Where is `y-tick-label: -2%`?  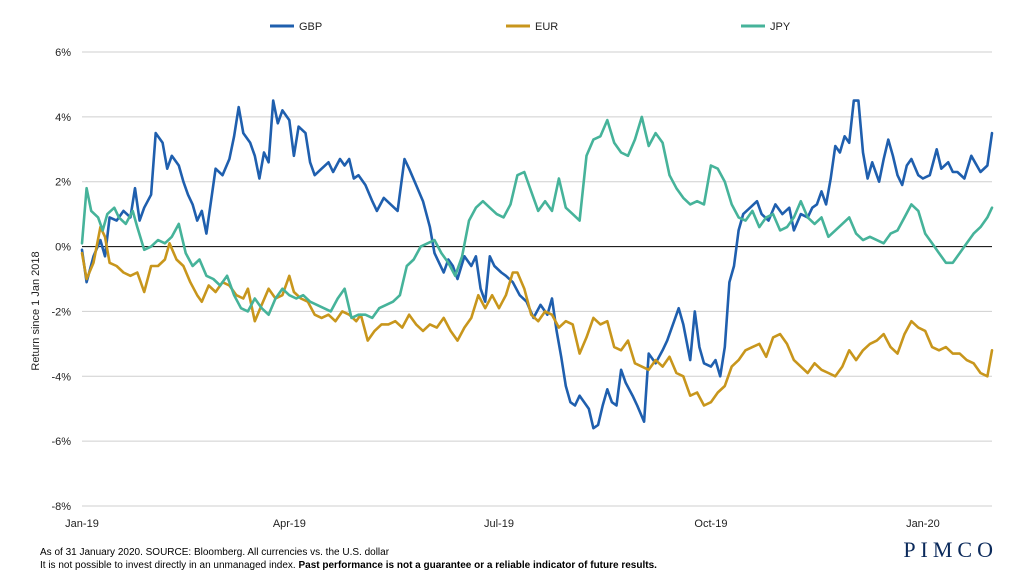 y-tick-label: -2% is located at coordinates (61, 312).